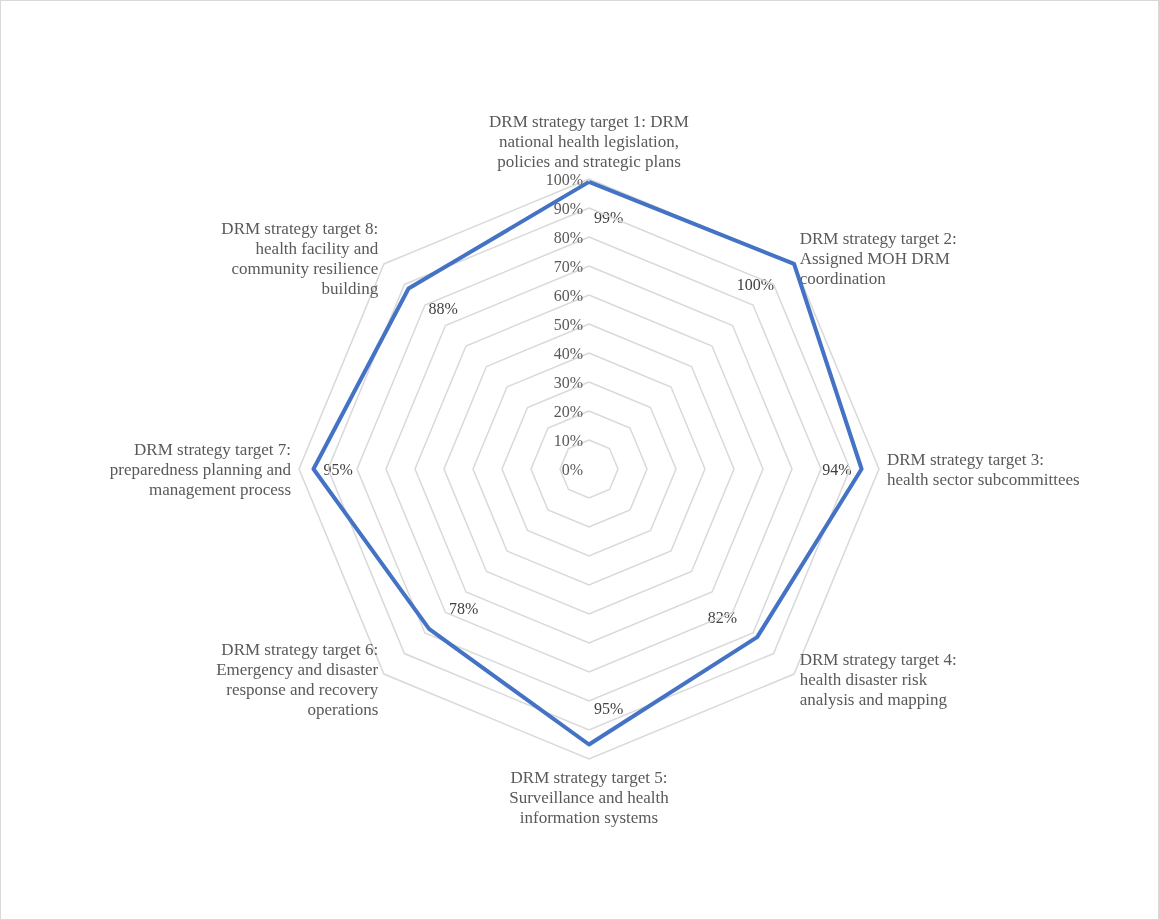 This screenshot has height=920, width=1159. What do you see at coordinates (568, 382) in the screenshot?
I see `y-tick-label: 30%` at bounding box center [568, 382].